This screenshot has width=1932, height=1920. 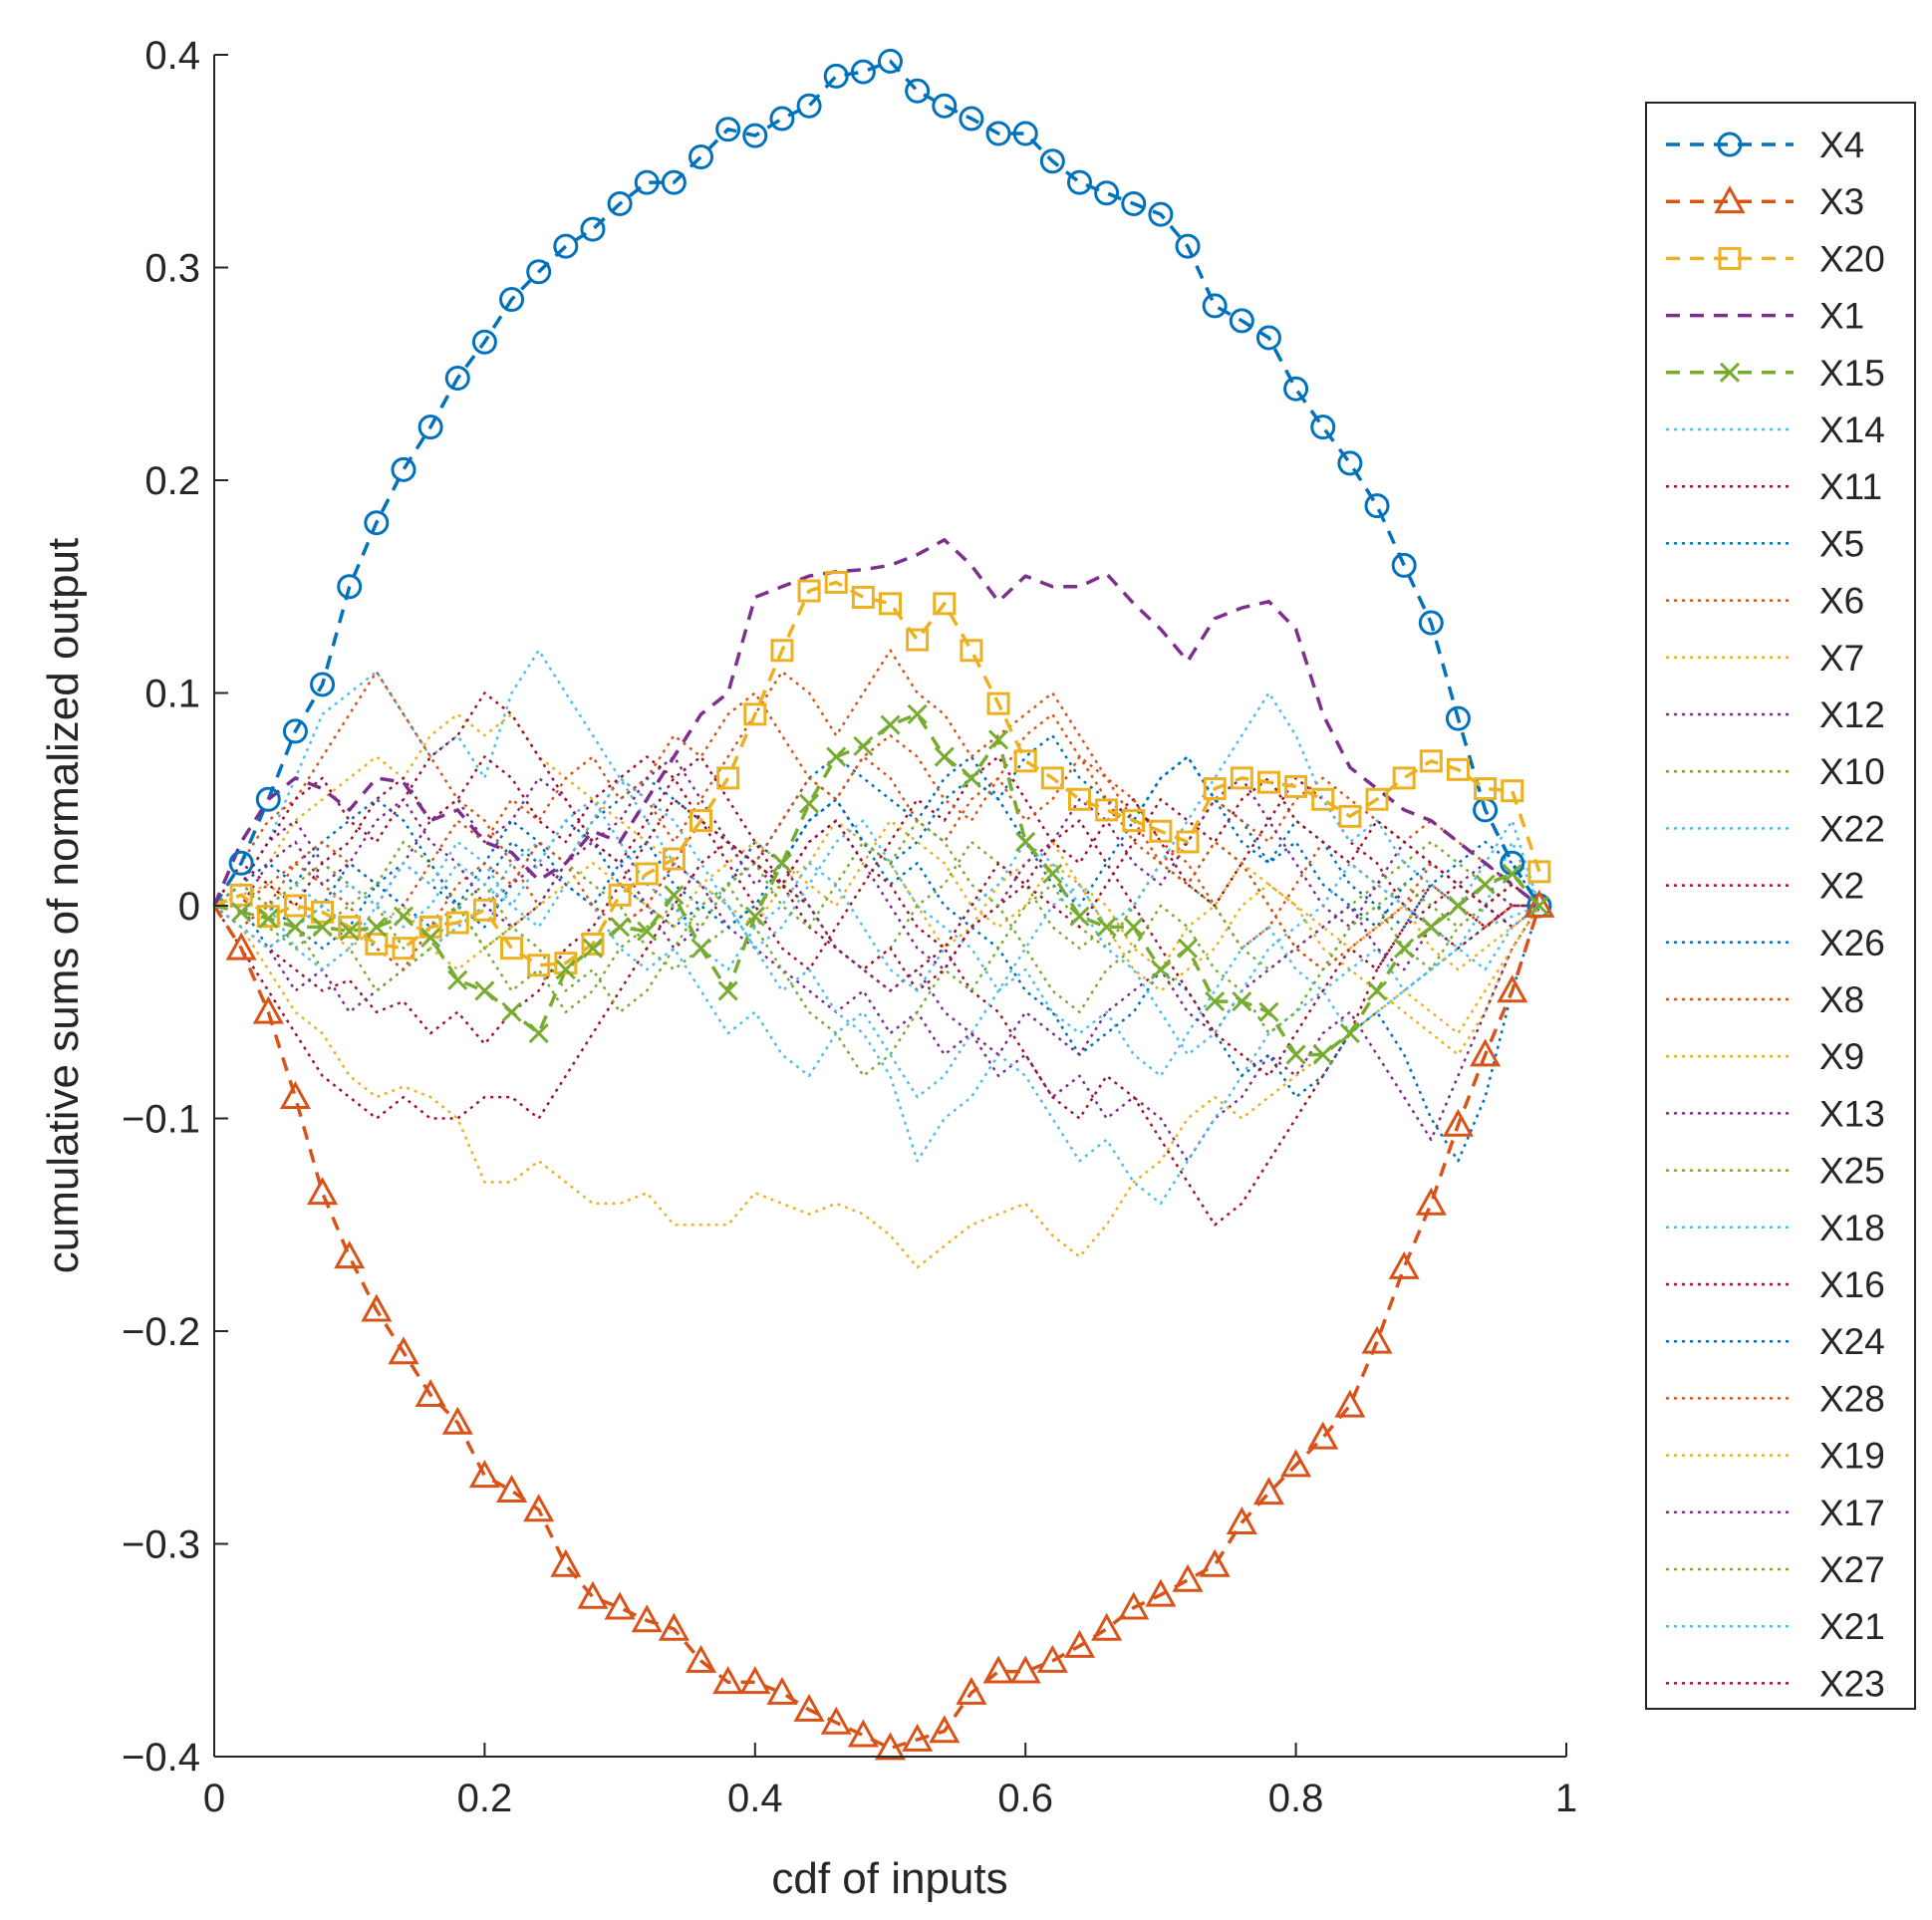 What do you see at coordinates (1852, 258) in the screenshot?
I see `legend-label: X20` at bounding box center [1852, 258].